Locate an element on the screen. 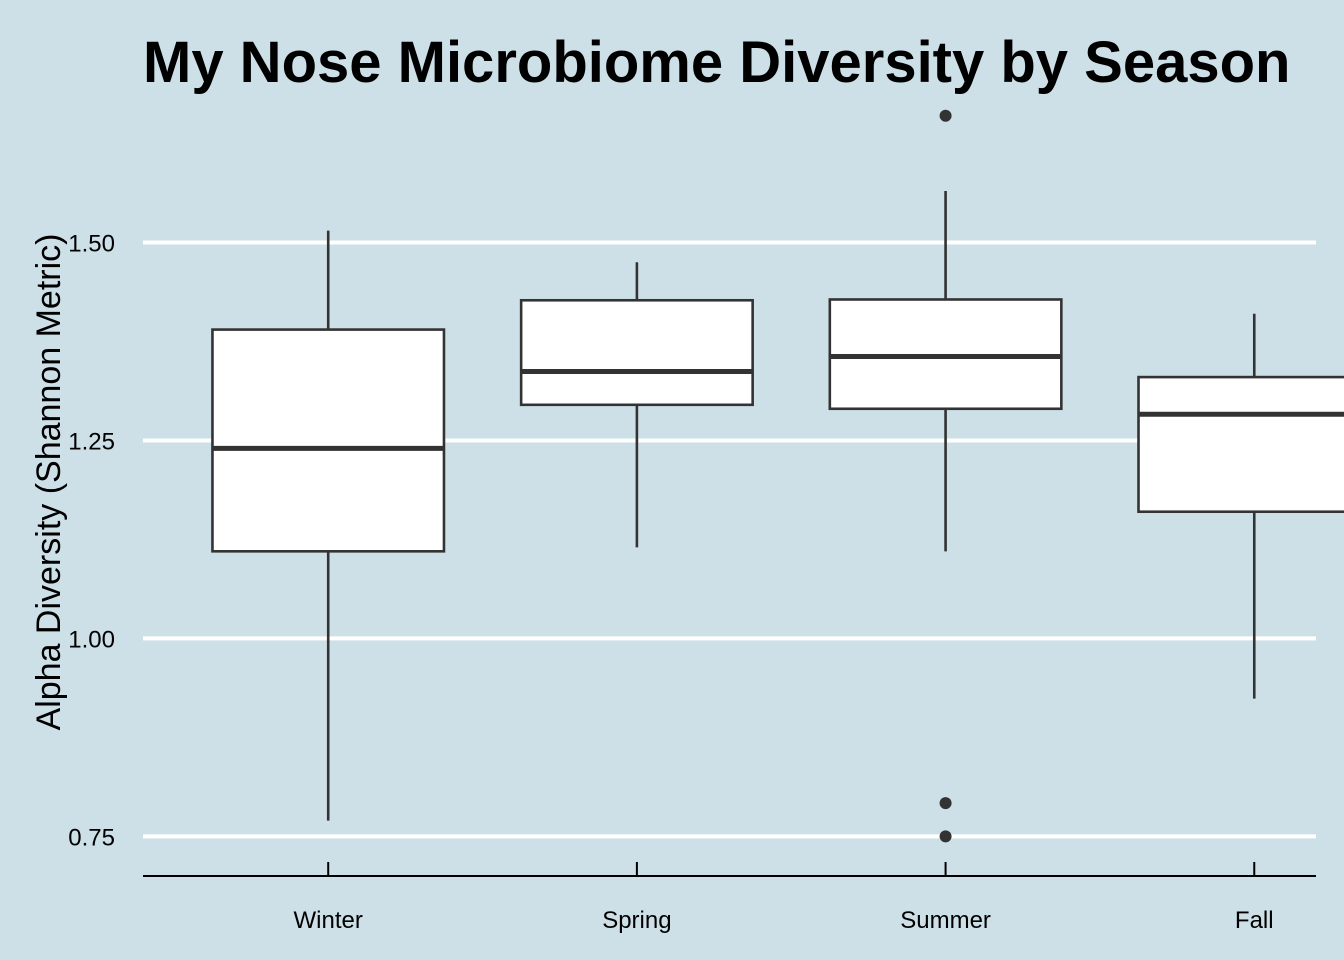 Image resolution: width=1344 pixels, height=960 pixels. x-tick-label: Fall is located at coordinates (1254, 920).